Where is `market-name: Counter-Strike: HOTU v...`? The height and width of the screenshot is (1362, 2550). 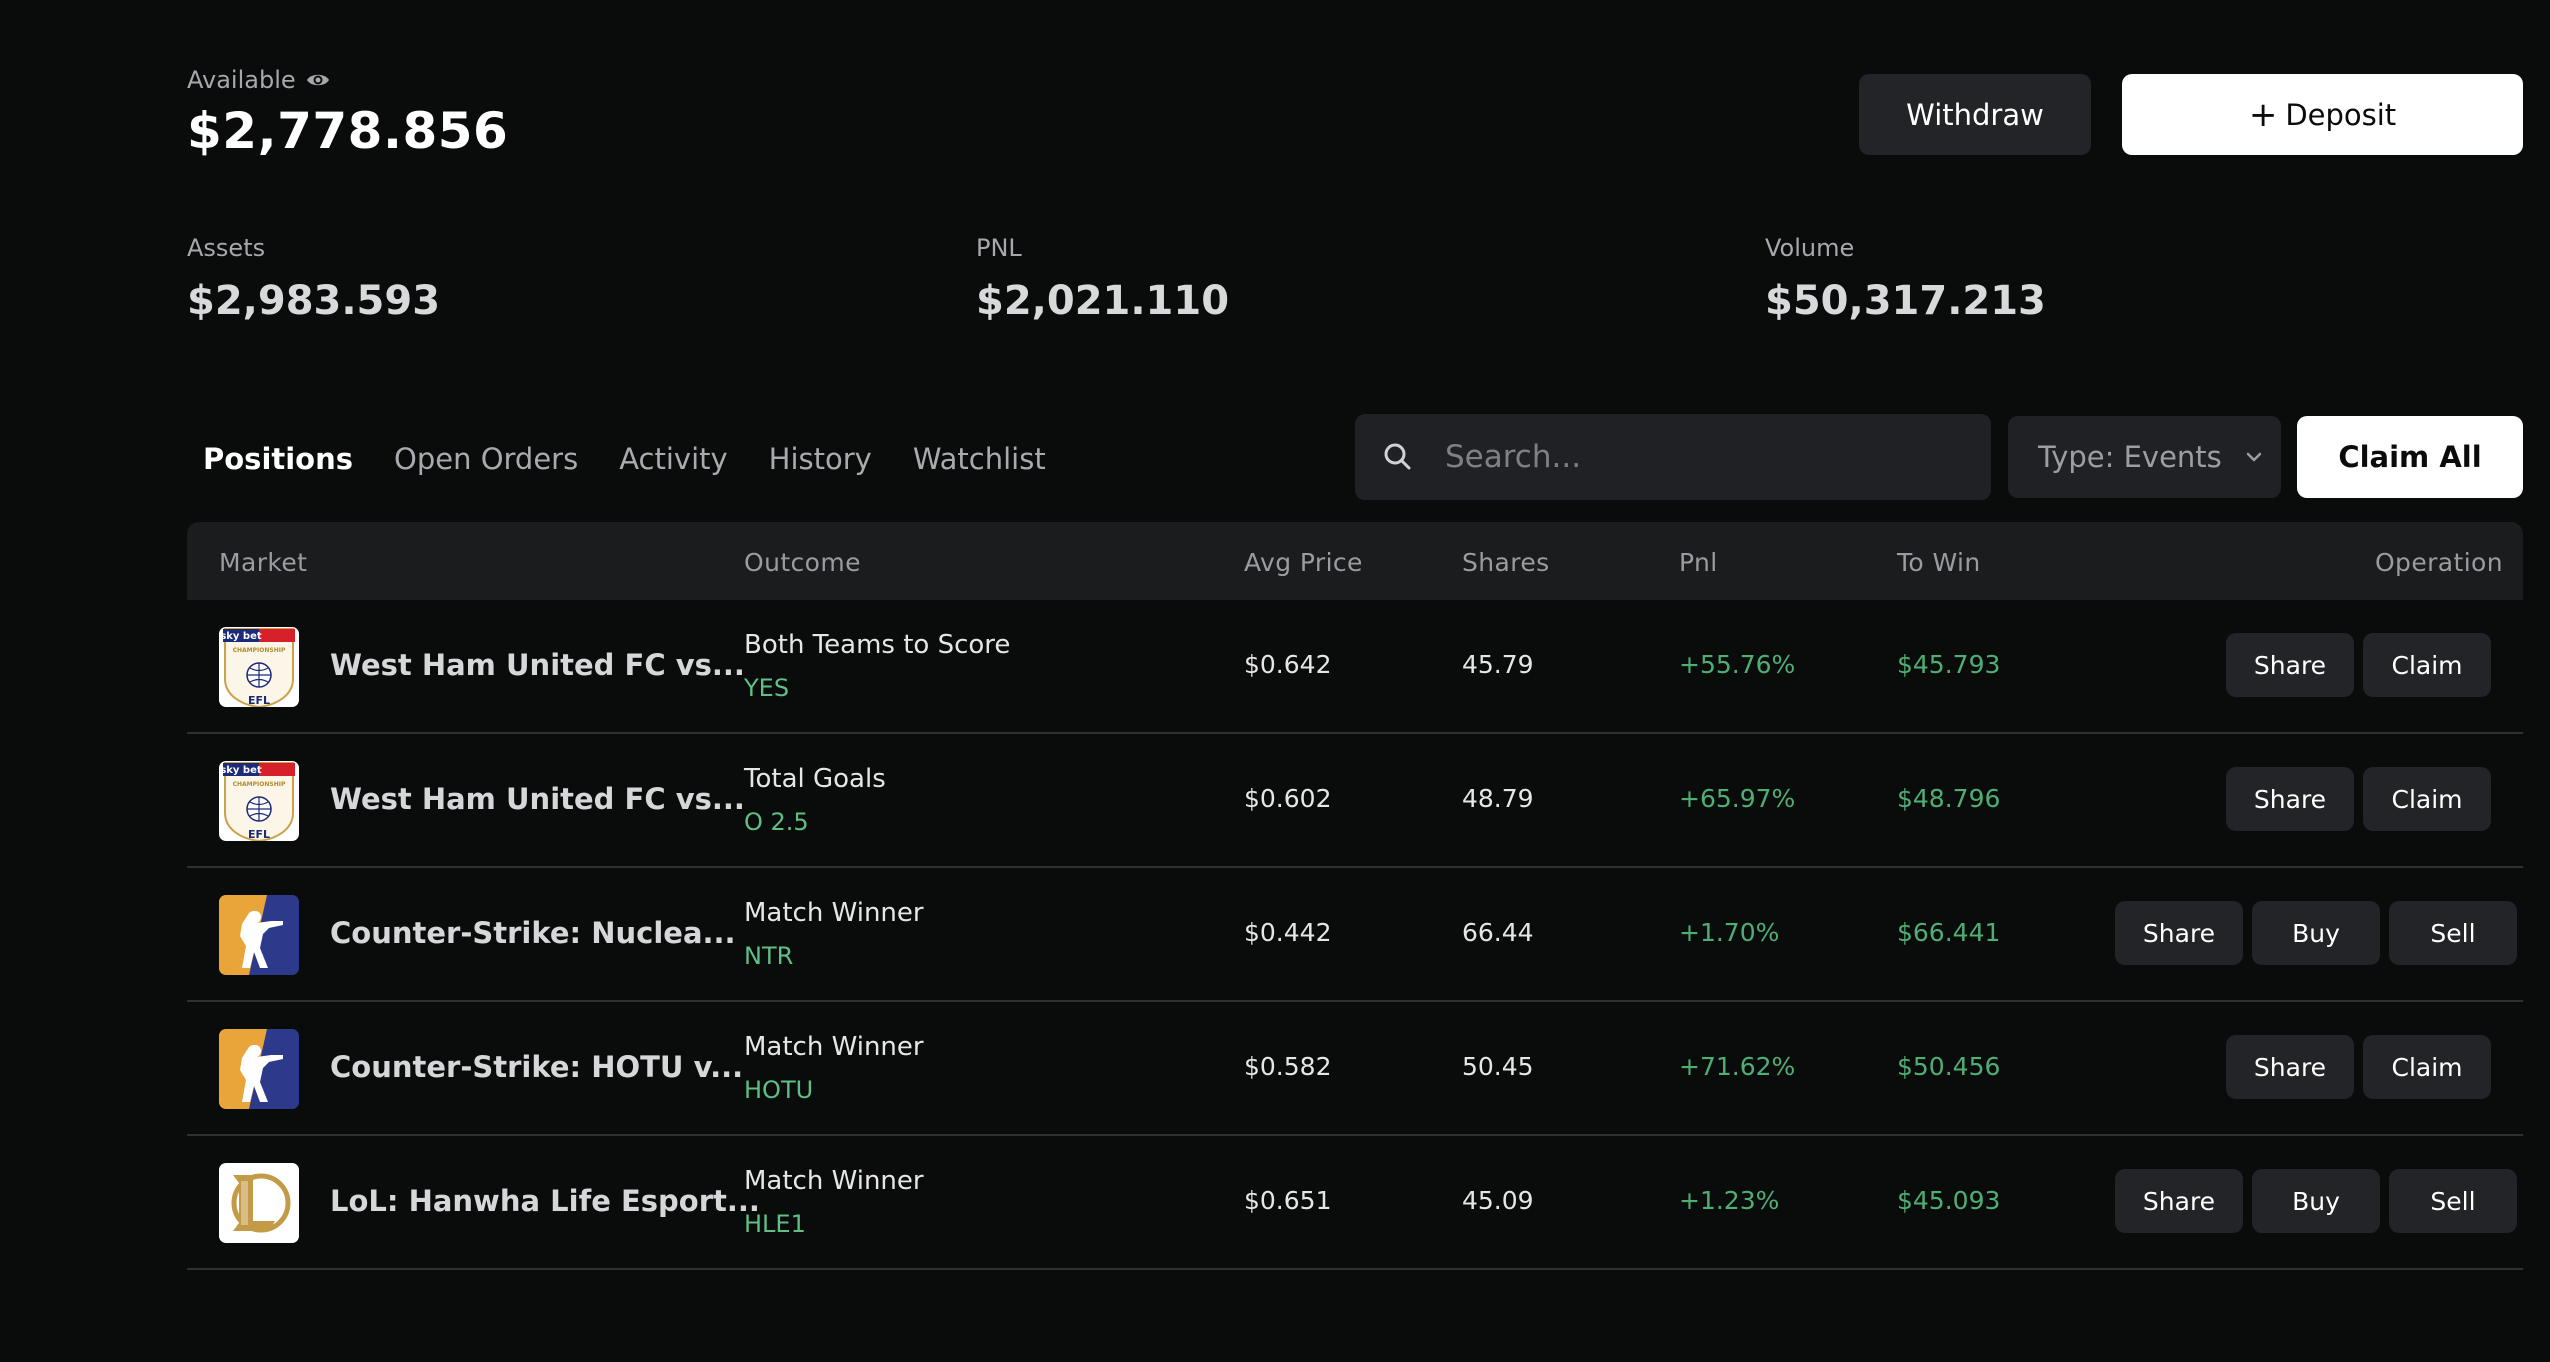 market-name: Counter-Strike: HOTU v... is located at coordinates (537, 1067).